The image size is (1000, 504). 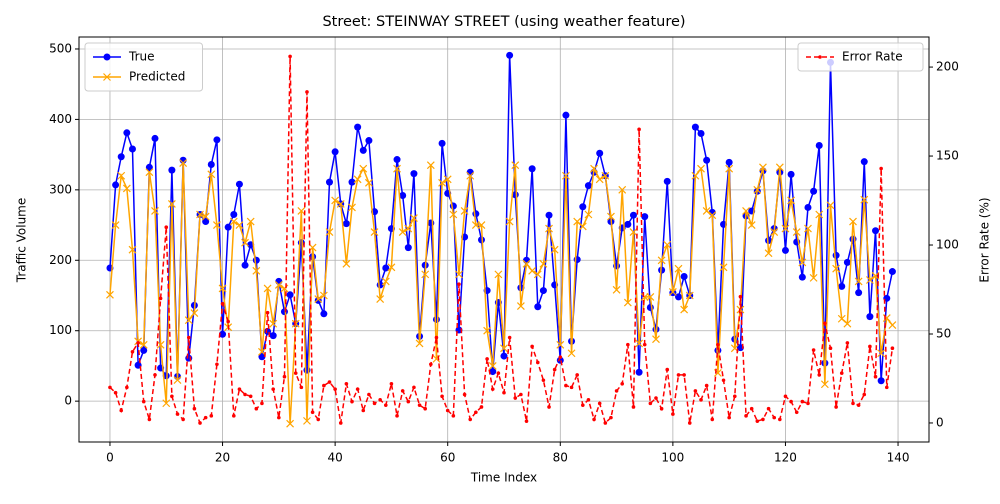 I want to click on x-tick-label: 40, so click(x=334, y=458).